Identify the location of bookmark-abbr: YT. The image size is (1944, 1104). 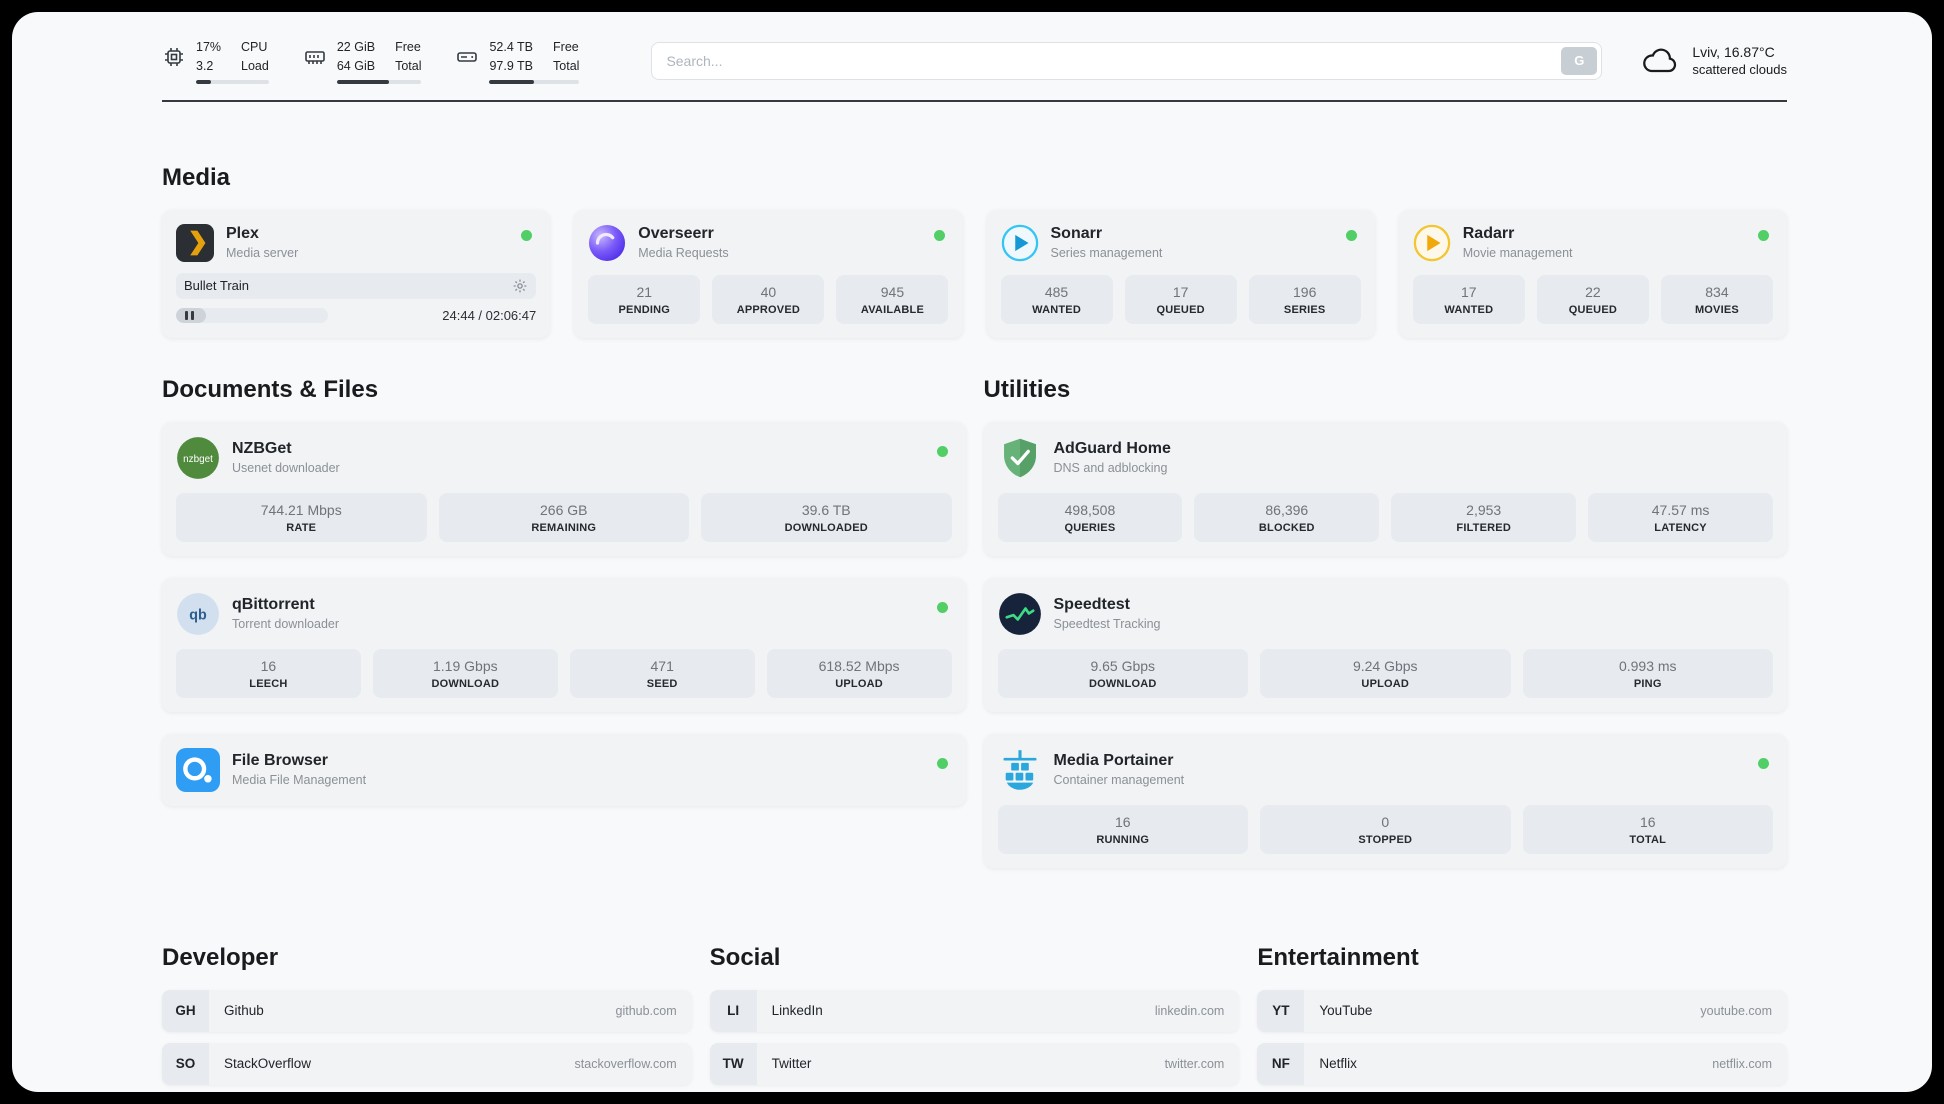
(1281, 1010).